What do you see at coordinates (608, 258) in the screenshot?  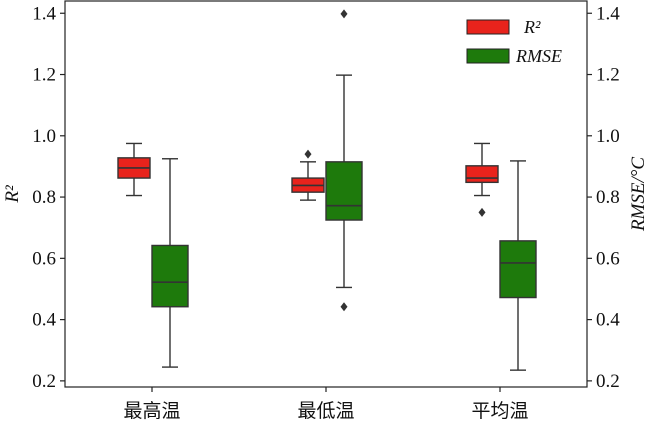 I see `right-tick-label: 0.6` at bounding box center [608, 258].